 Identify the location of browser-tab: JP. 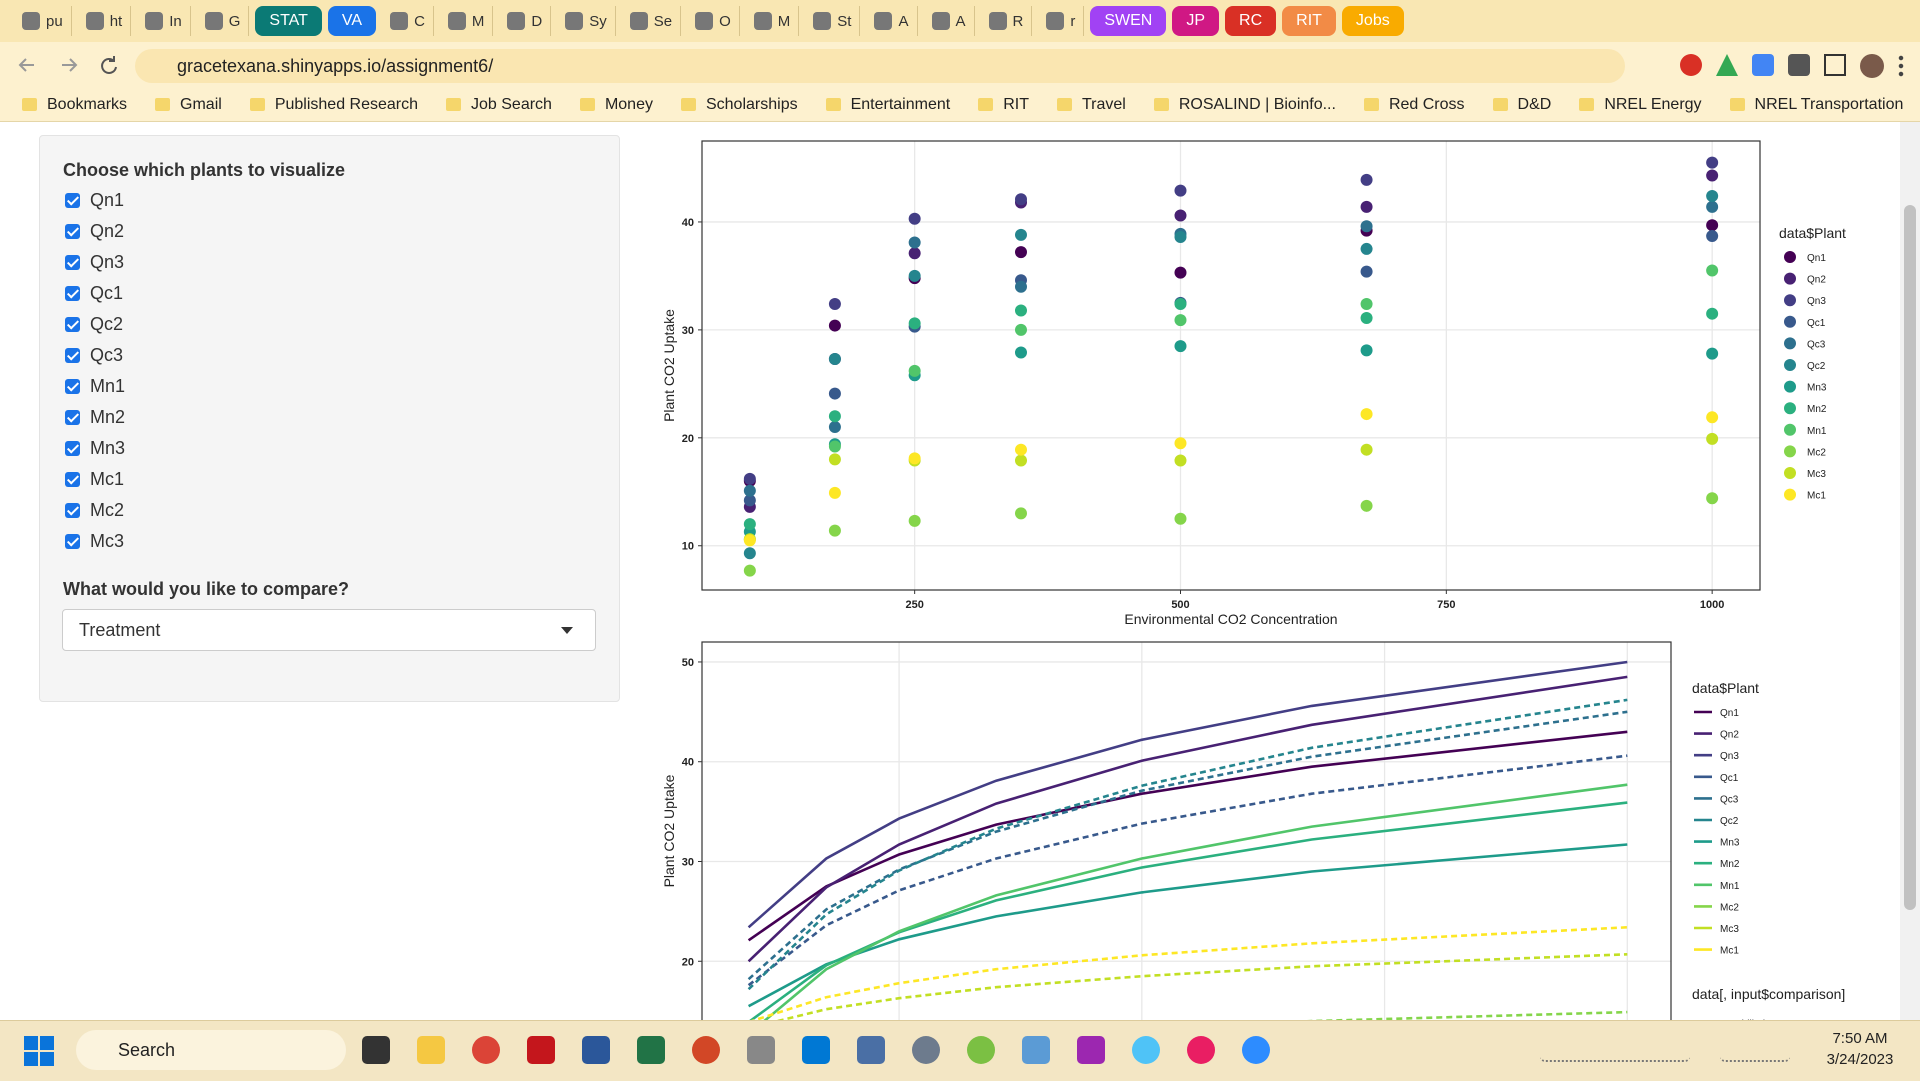
(1196, 21).